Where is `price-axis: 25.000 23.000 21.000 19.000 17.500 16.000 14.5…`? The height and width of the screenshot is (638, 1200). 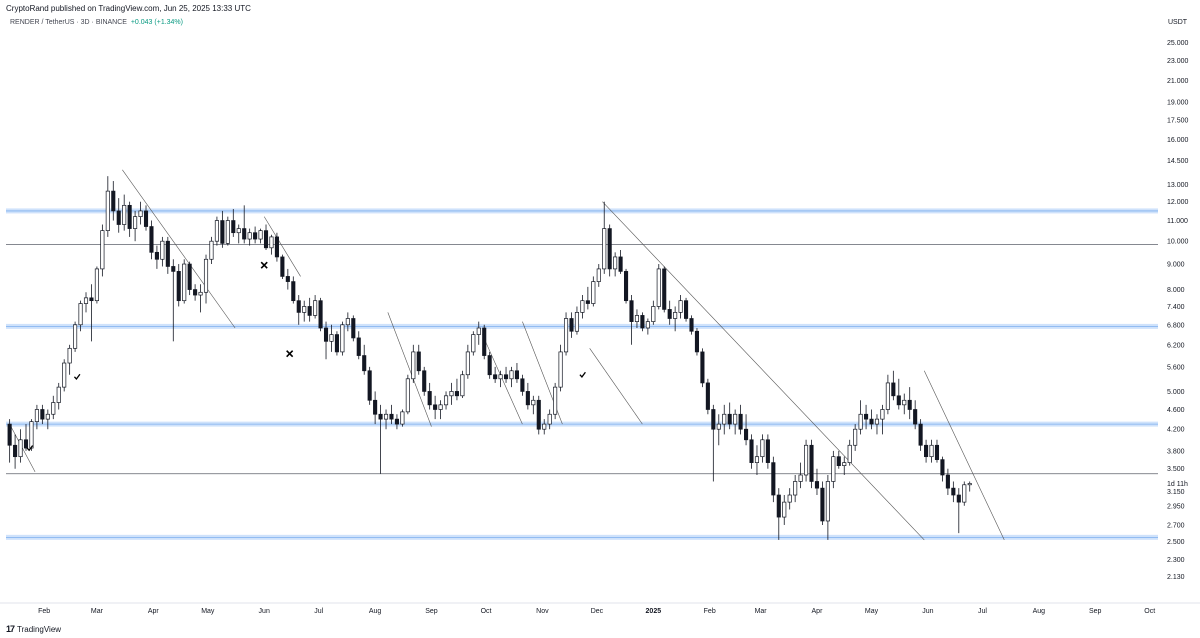 price-axis: 25.000 23.000 21.000 19.000 17.500 16.000 14.5… is located at coordinates (1178, 310).